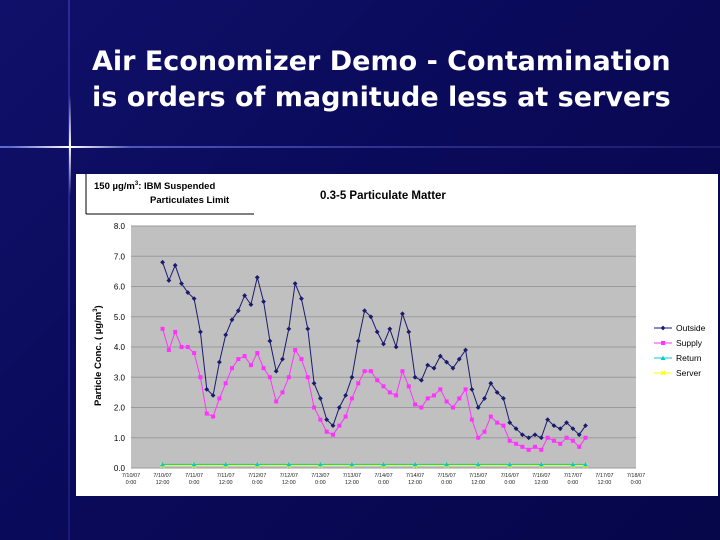 The height and width of the screenshot is (540, 720). What do you see at coordinates (120, 317) in the screenshot?
I see `y-tick-label: 5.0` at bounding box center [120, 317].